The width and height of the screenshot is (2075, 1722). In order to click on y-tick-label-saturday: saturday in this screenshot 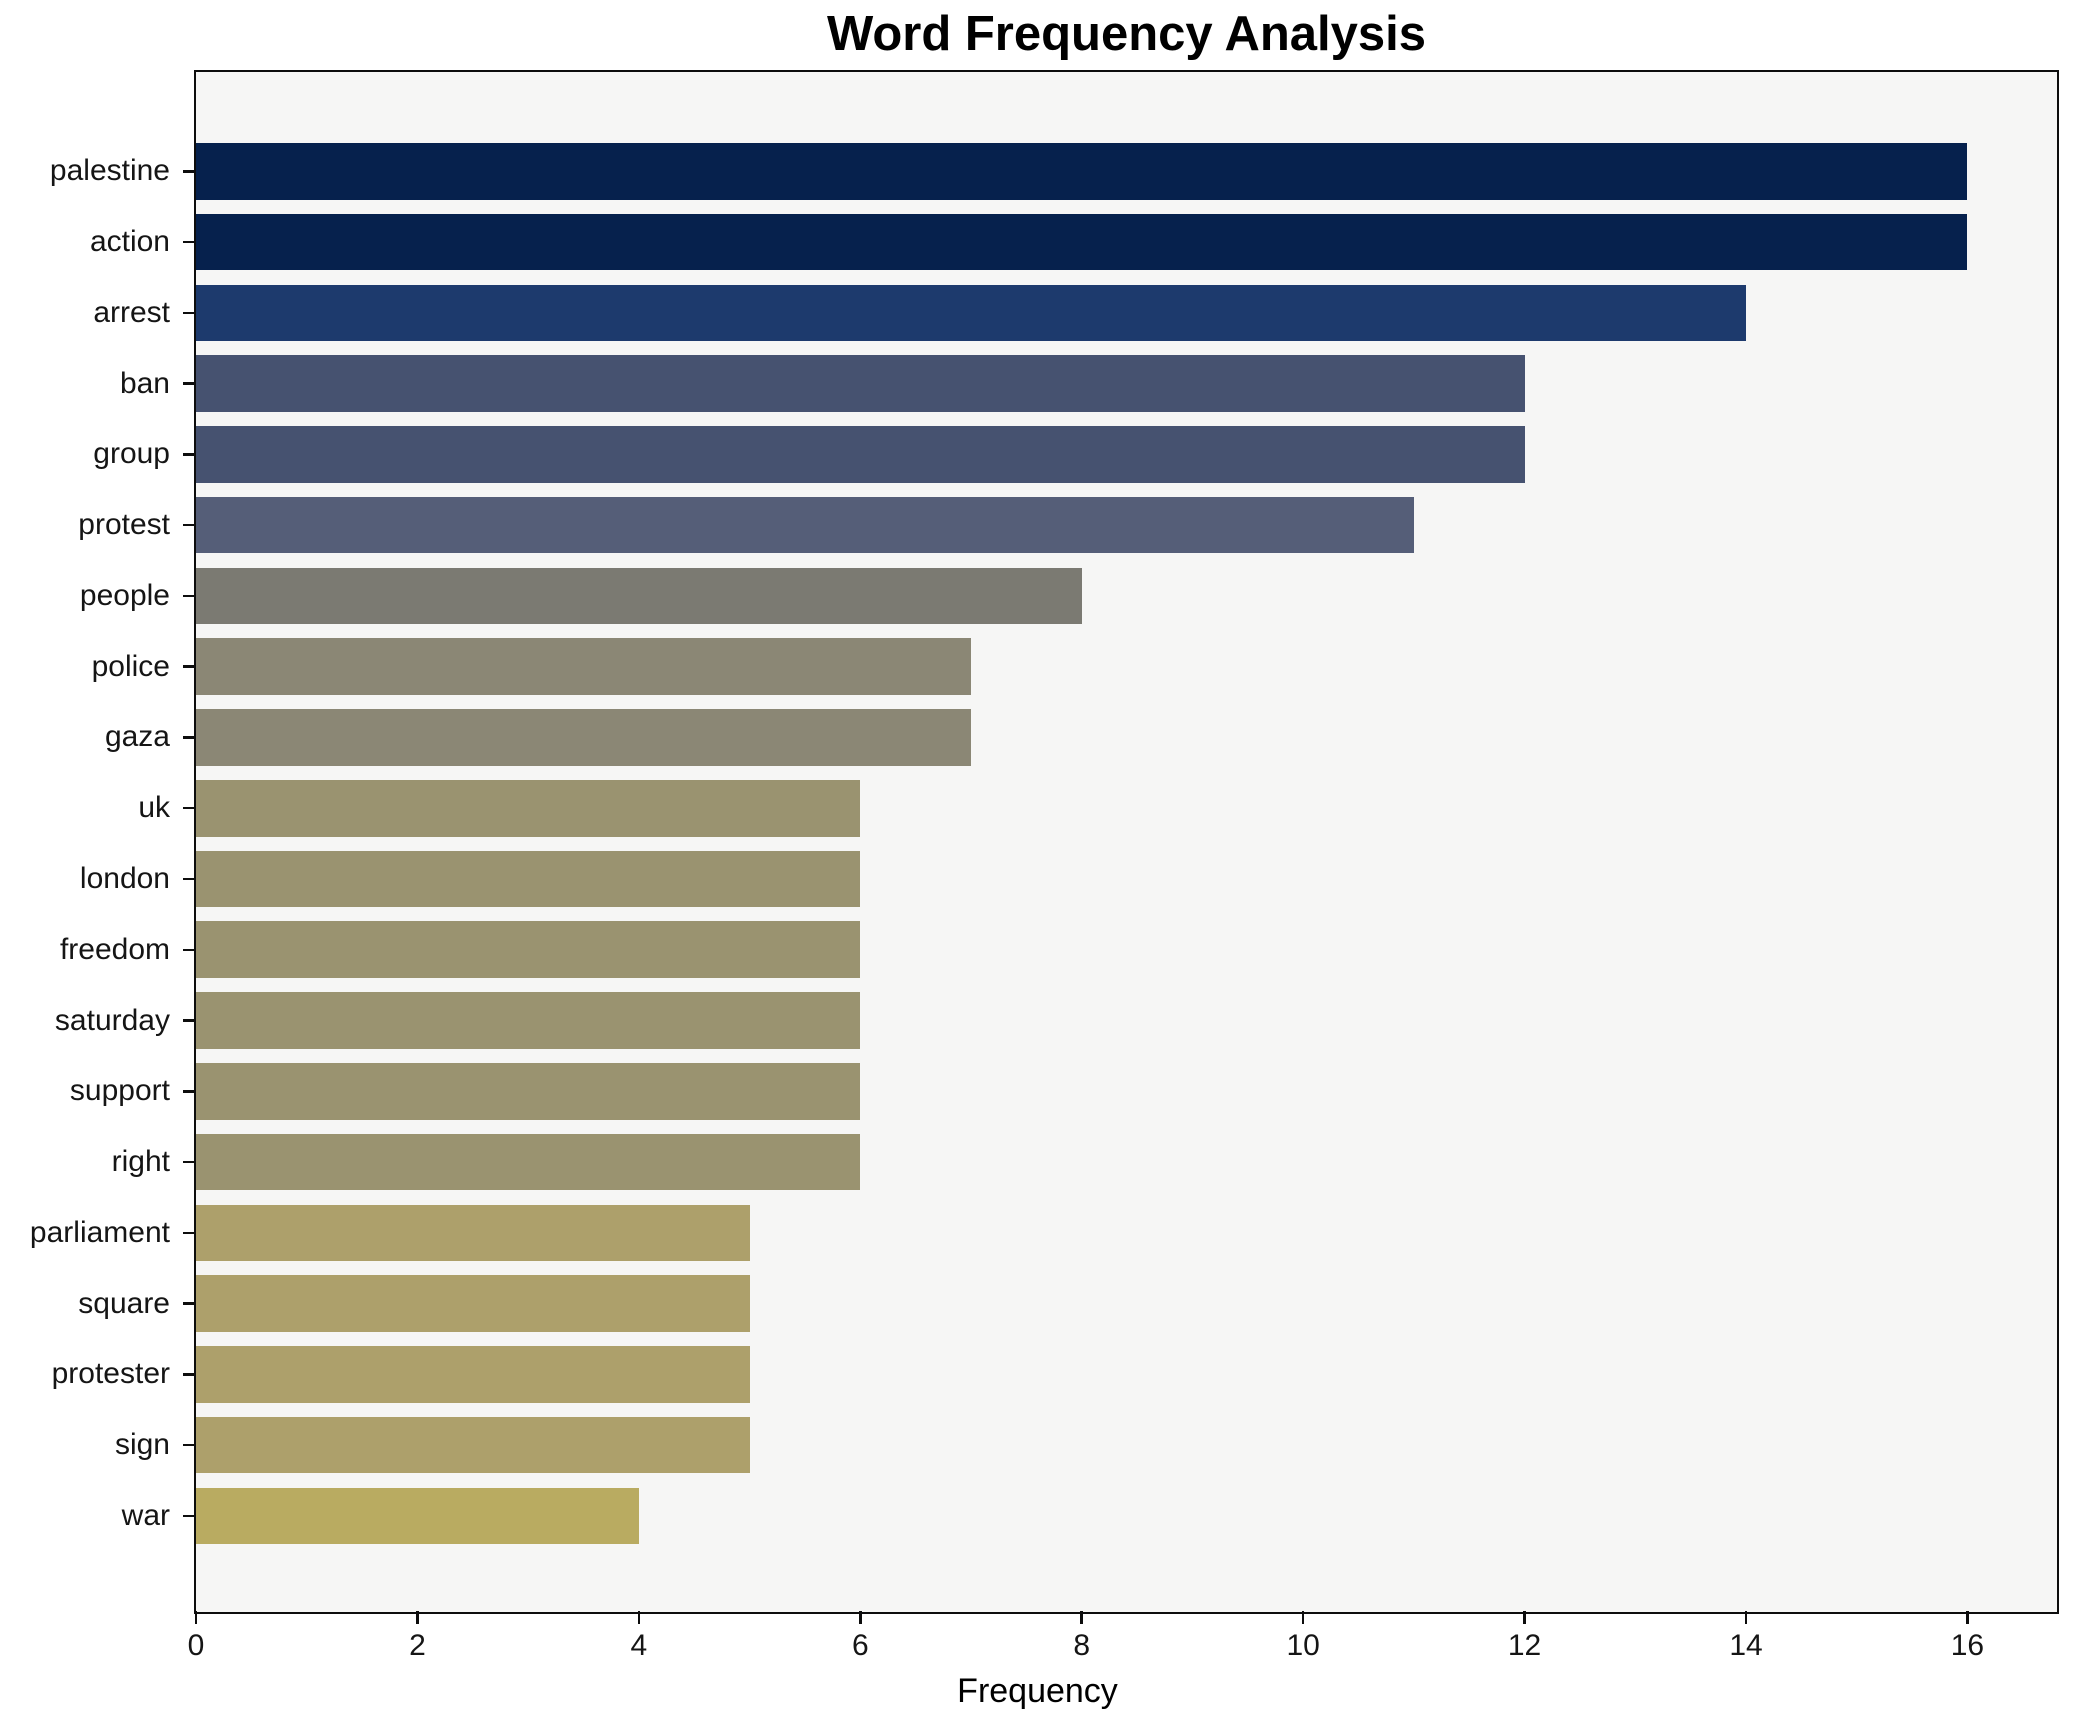, I will do `click(112, 1020)`.